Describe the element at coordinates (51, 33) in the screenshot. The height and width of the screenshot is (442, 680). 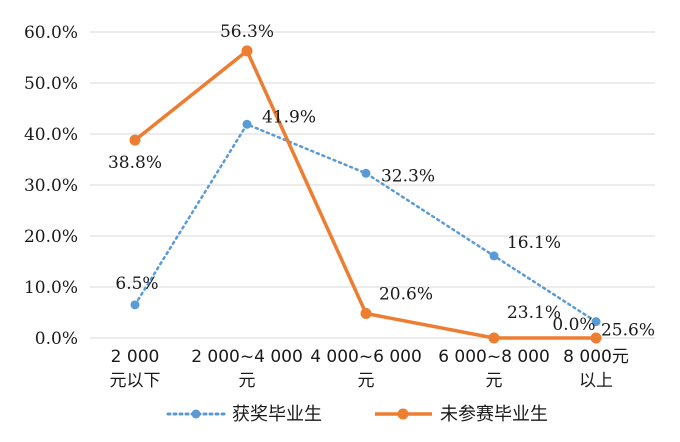
I see `y-tick-label: 60.0%` at that location.